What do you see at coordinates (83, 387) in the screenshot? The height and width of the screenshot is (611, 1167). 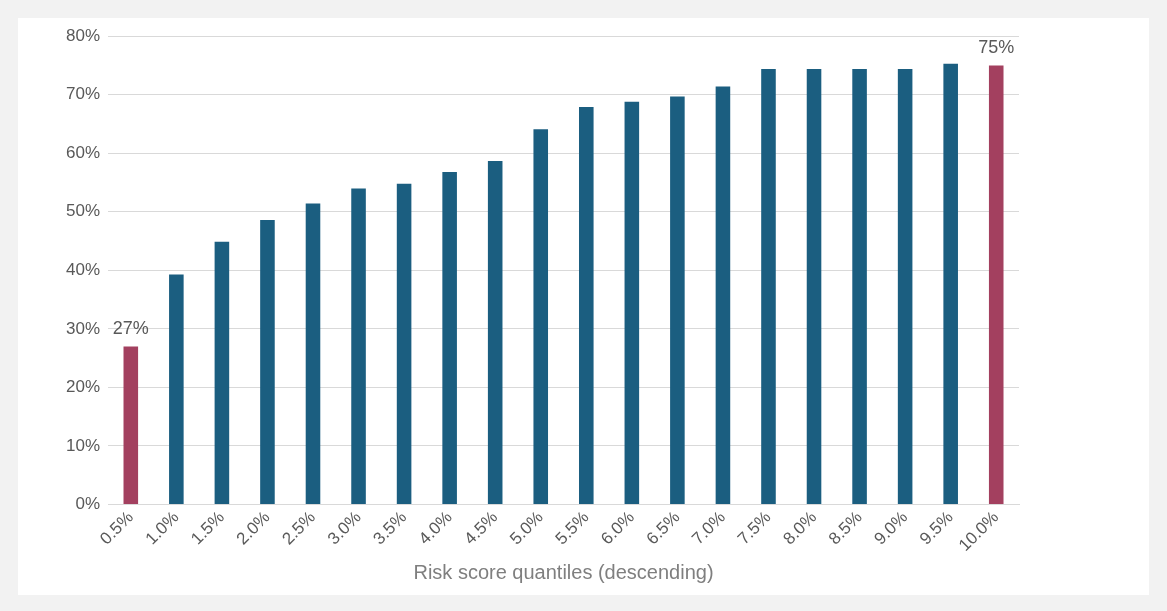 I see `y-tick-label: 20%` at bounding box center [83, 387].